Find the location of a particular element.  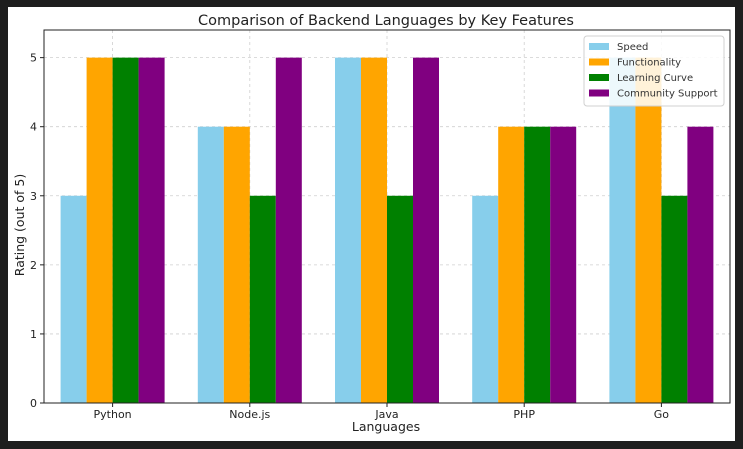

legend-box is located at coordinates (654, 71).